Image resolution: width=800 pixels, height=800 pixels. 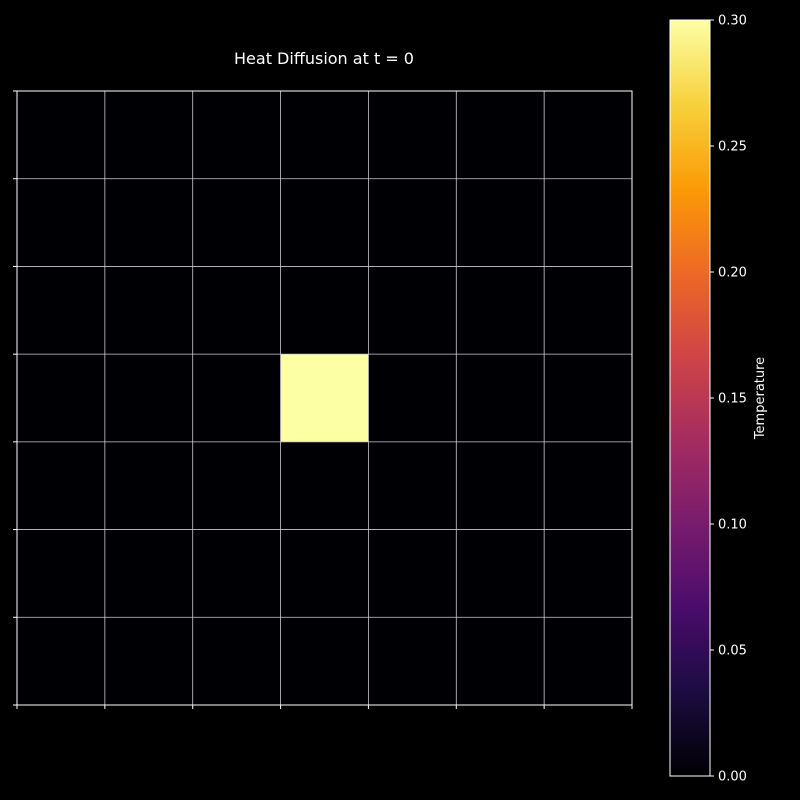 I want to click on colorbar-tick-label: 0.10, so click(x=732, y=525).